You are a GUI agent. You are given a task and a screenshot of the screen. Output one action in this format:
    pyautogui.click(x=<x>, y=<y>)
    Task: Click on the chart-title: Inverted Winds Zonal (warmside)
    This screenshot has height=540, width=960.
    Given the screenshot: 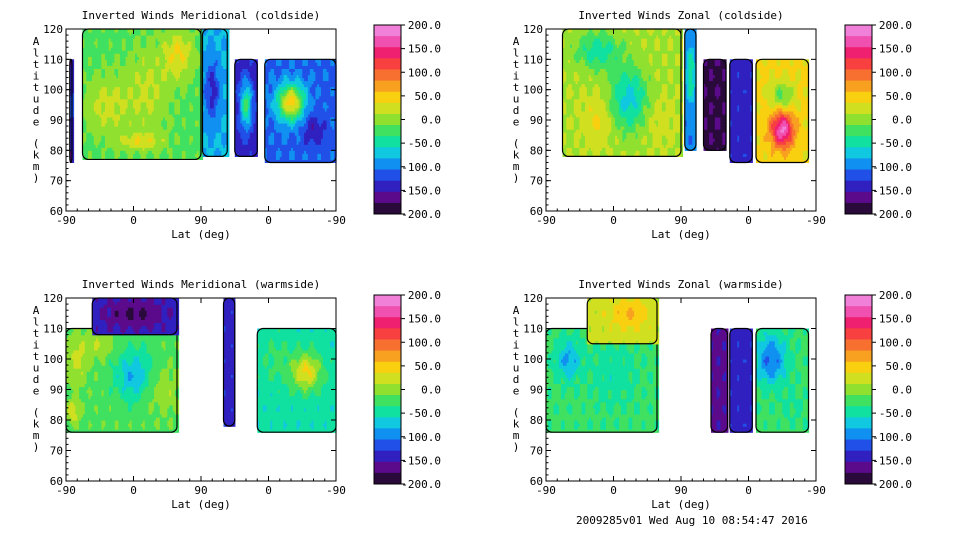 What is the action you would take?
    pyautogui.click(x=680, y=284)
    